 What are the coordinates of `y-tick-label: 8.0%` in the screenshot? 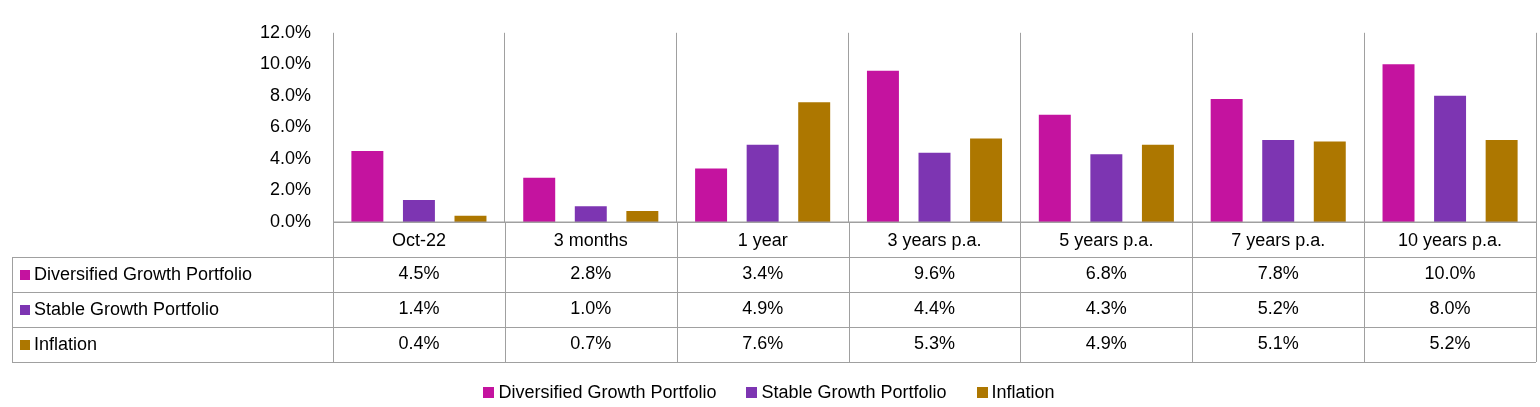 It's located at (290, 94).